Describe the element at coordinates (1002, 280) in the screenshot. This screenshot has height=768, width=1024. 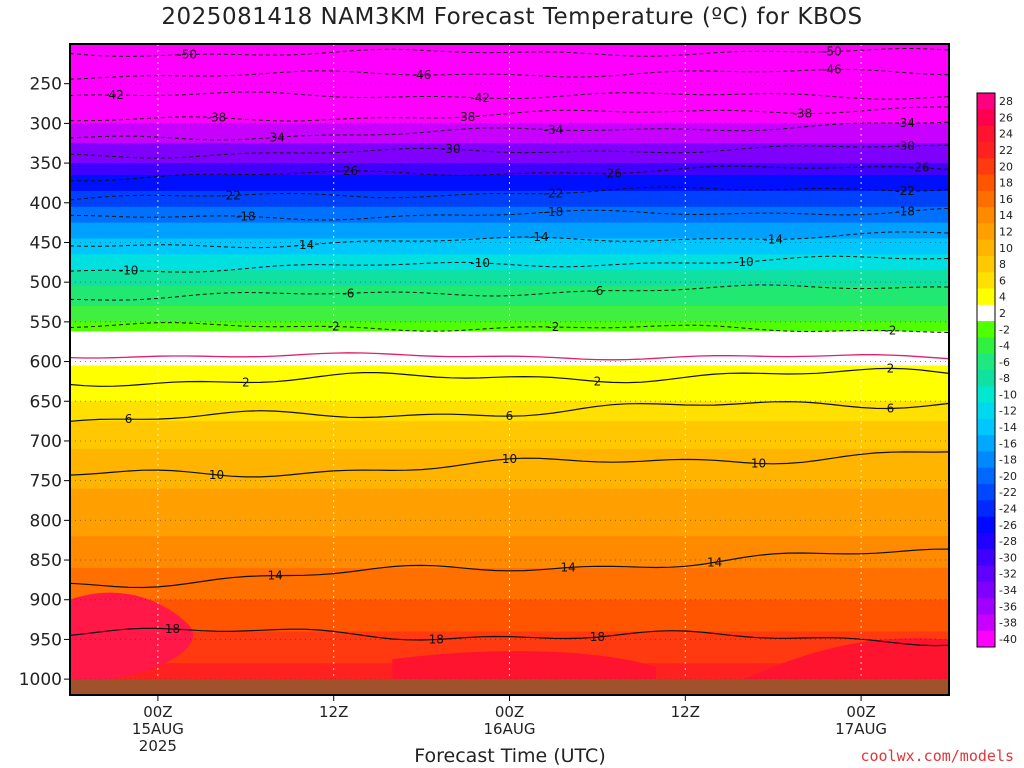
I see `colorbar-label: 6` at that location.